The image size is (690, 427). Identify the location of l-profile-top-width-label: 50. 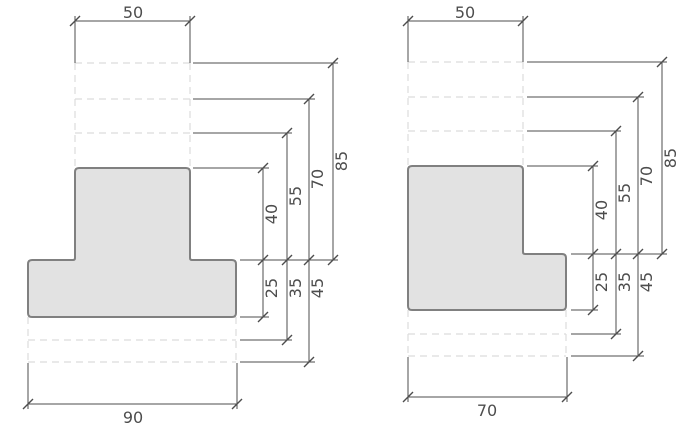
(465, 12).